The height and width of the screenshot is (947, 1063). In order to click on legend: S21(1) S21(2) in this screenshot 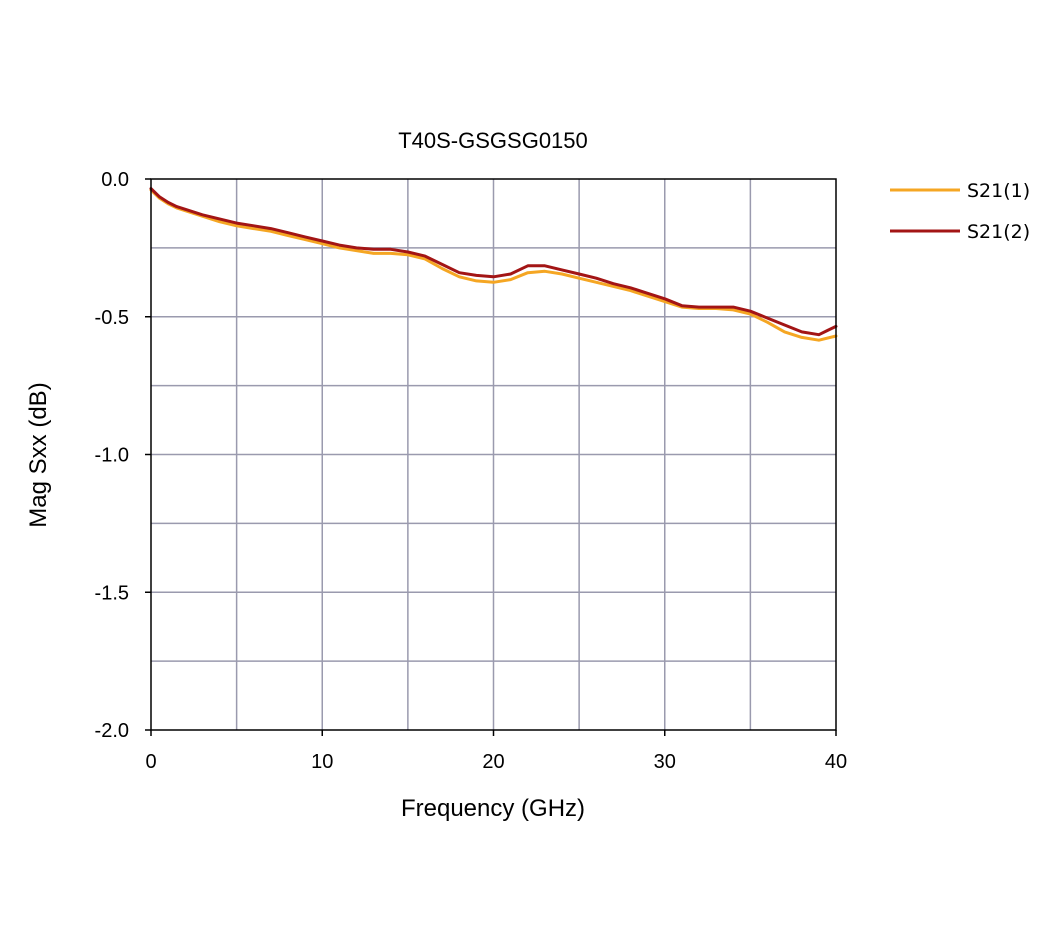, I will do `click(960, 211)`.